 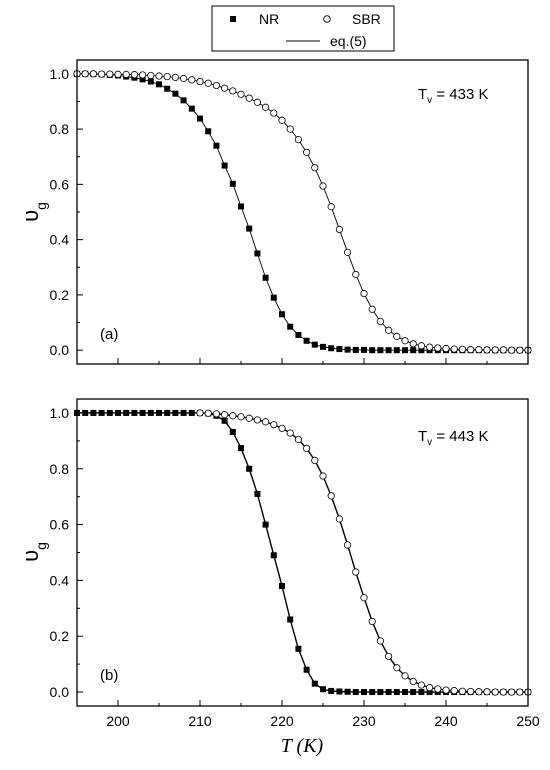 What do you see at coordinates (327, 19) in the screenshot?
I see `legend-sbr-marker` at bounding box center [327, 19].